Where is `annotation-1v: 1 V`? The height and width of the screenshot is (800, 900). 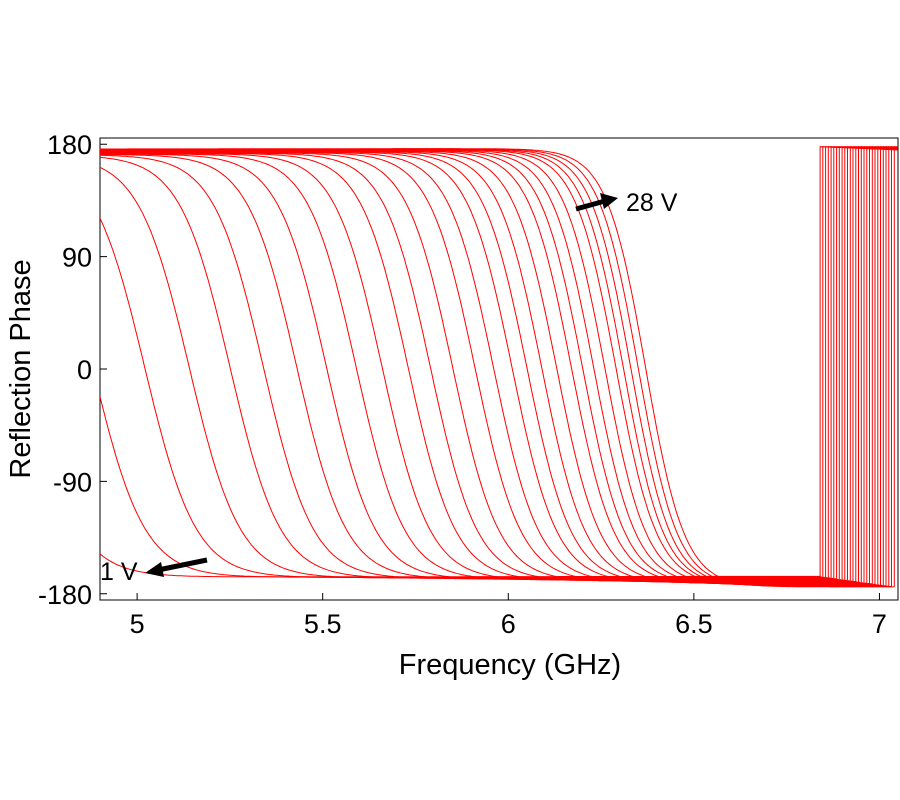 annotation-1v: 1 V is located at coordinates (154, 571).